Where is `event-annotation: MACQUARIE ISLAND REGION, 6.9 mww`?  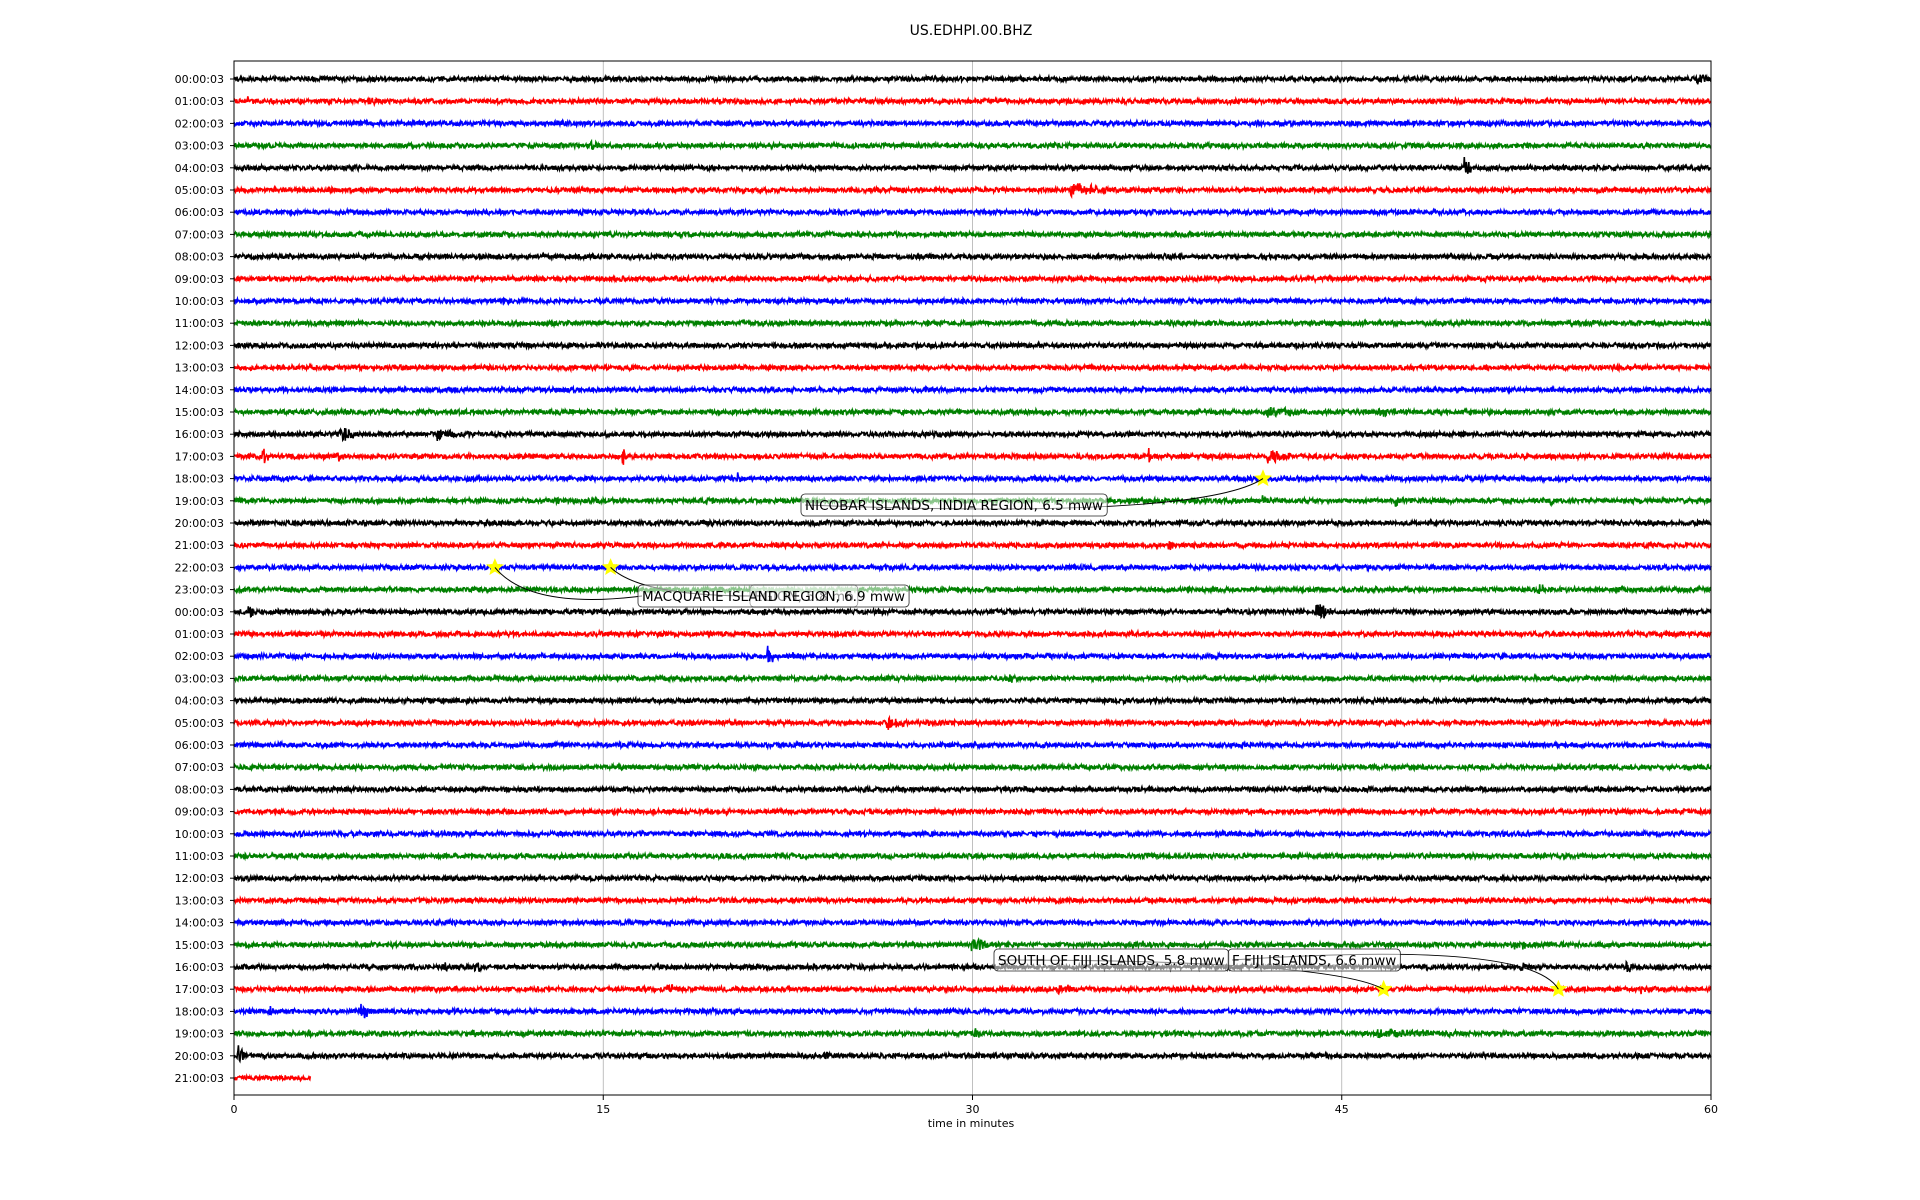 event-annotation: MACQUARIE ISLAND REGION, 6.9 mww is located at coordinates (773, 596).